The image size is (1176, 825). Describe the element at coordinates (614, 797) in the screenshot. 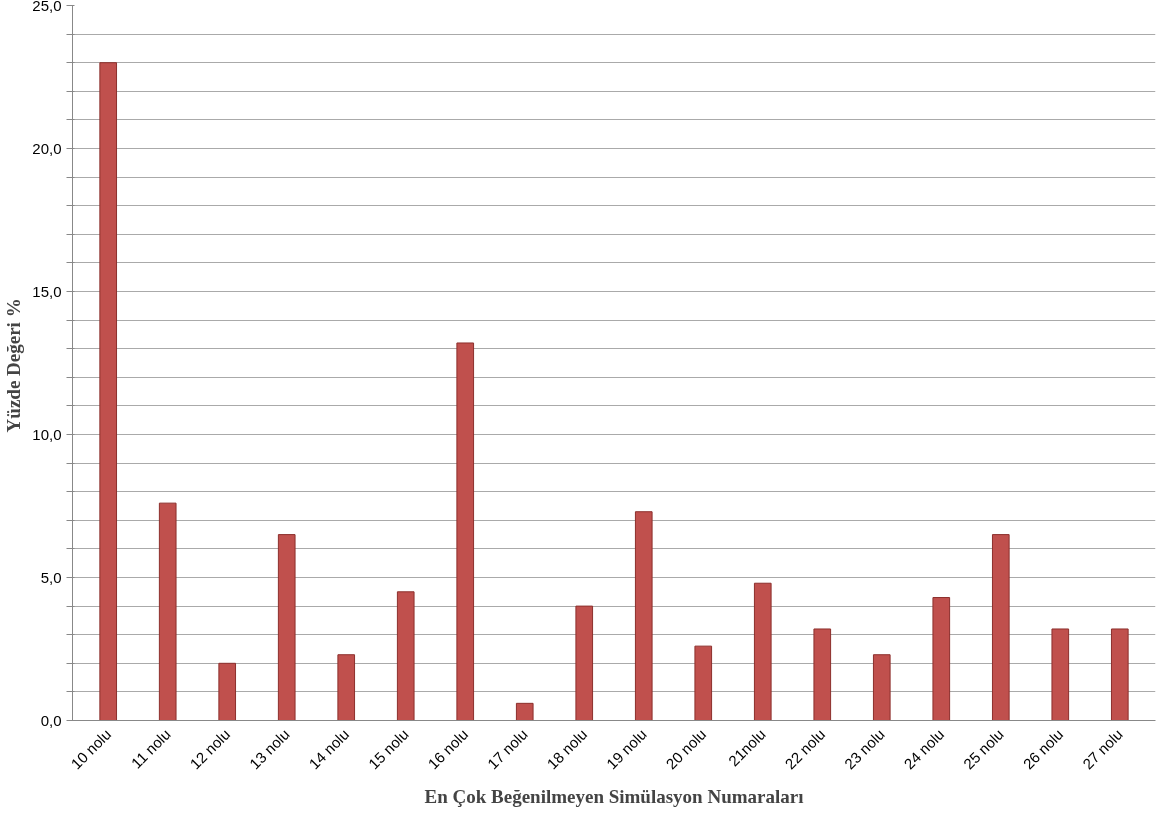

I see `x-axis-title: En Çok Beğenilmeyen Simülasyon Numaraları` at that location.